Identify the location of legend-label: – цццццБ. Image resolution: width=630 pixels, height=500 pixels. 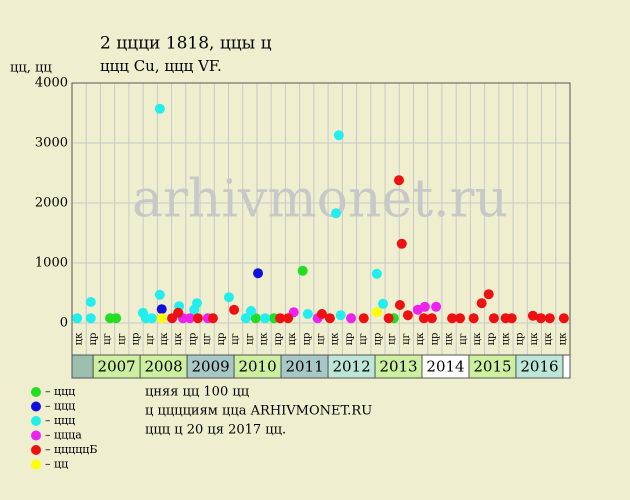
(71, 449).